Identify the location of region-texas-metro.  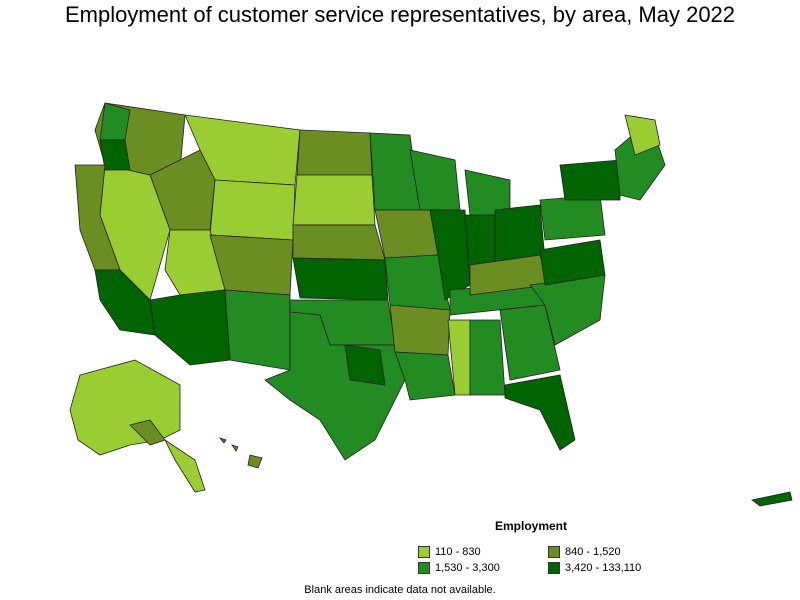
(365, 365).